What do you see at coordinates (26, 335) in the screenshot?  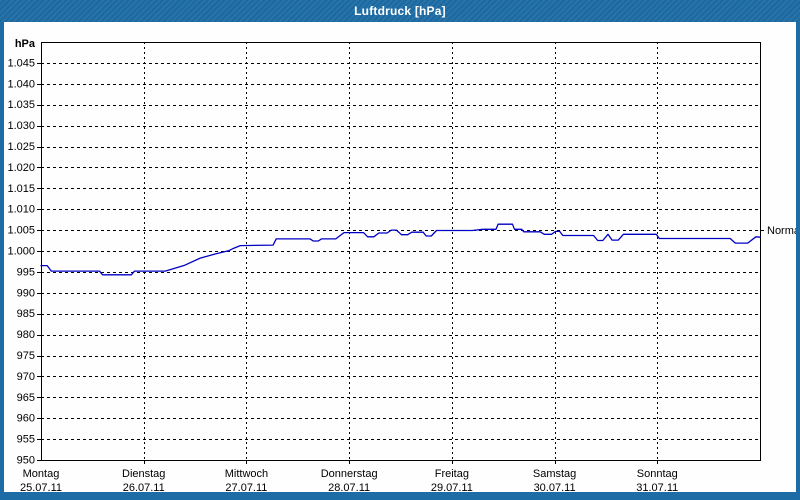 I see `y-tick-label: 980` at bounding box center [26, 335].